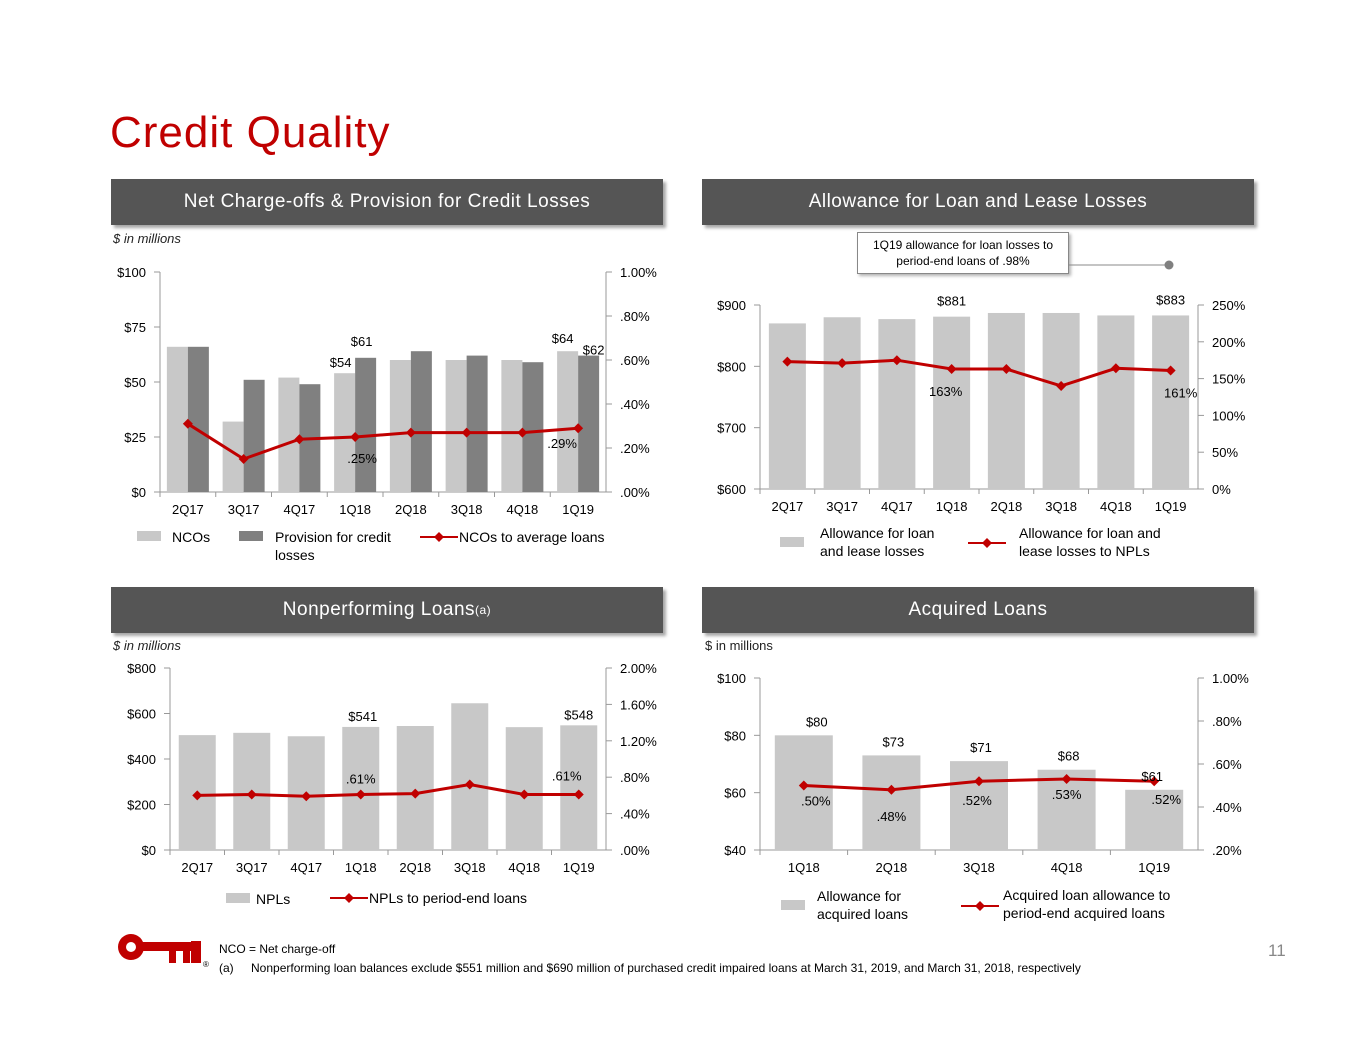  I want to click on acq-x-tick-label: 1Q18, so click(804, 867).